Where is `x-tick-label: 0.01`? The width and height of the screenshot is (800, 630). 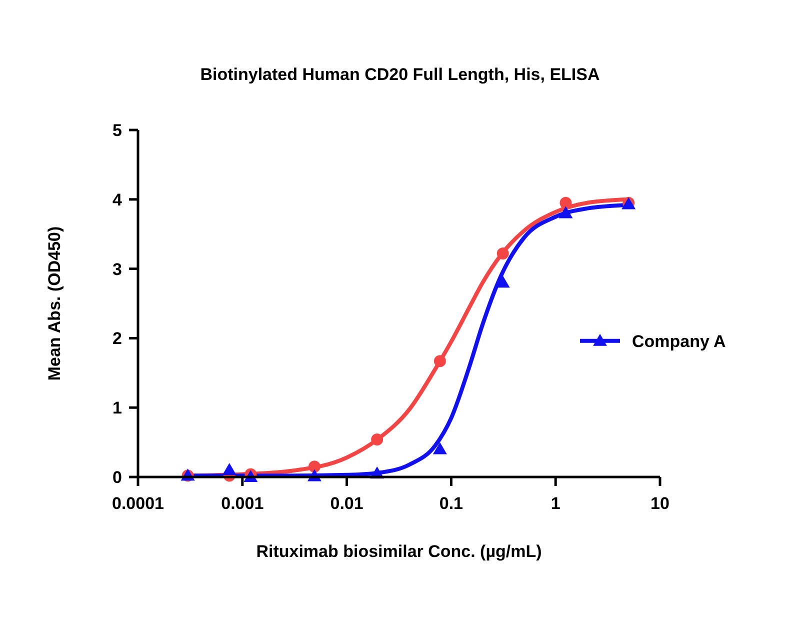
x-tick-label: 0.01 is located at coordinates (347, 503).